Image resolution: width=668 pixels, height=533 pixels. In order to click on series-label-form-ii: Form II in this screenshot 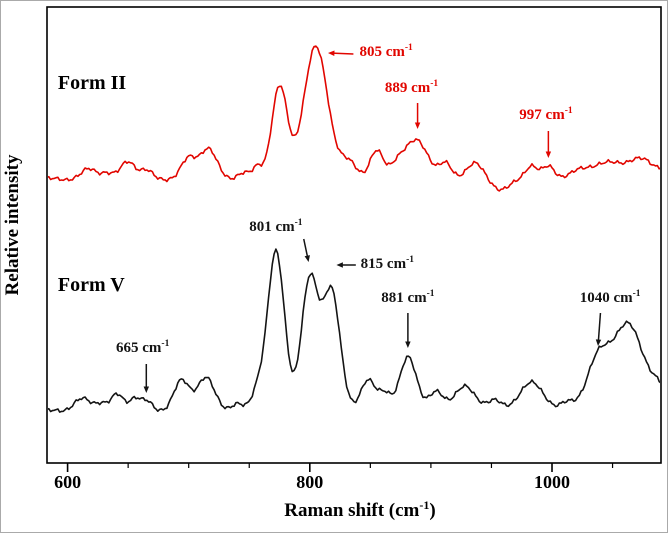, I will do `click(92, 83)`.